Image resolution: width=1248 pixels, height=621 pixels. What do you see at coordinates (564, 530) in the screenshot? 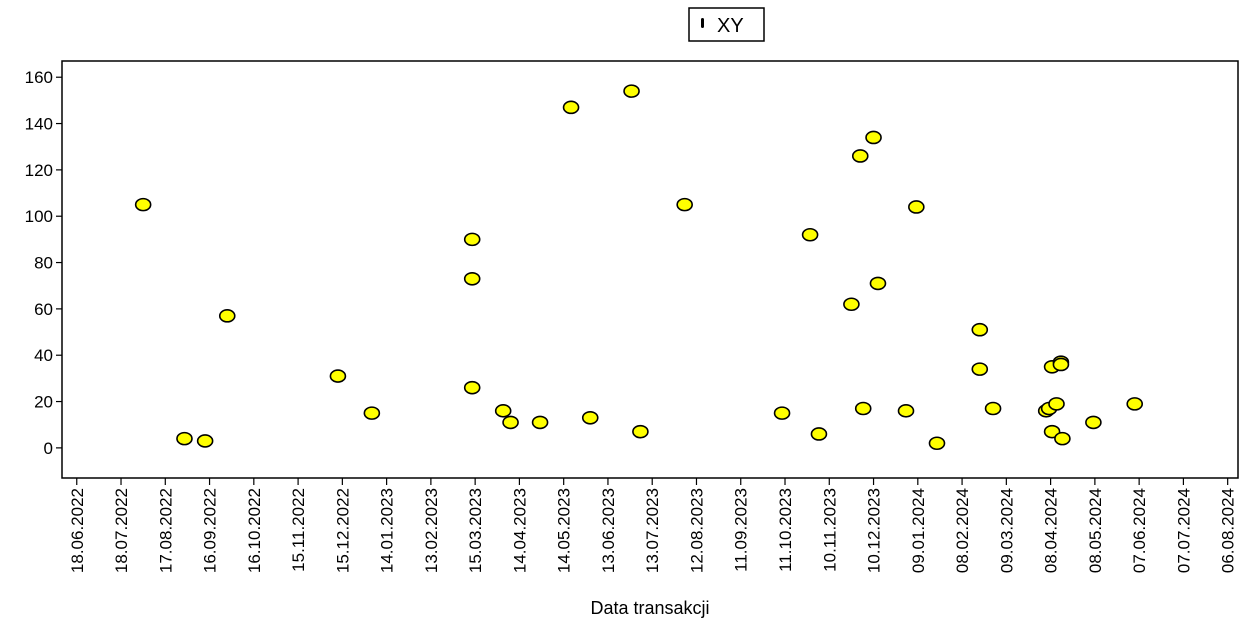
I see `x-tick-label: 14.05.2023` at bounding box center [564, 530].